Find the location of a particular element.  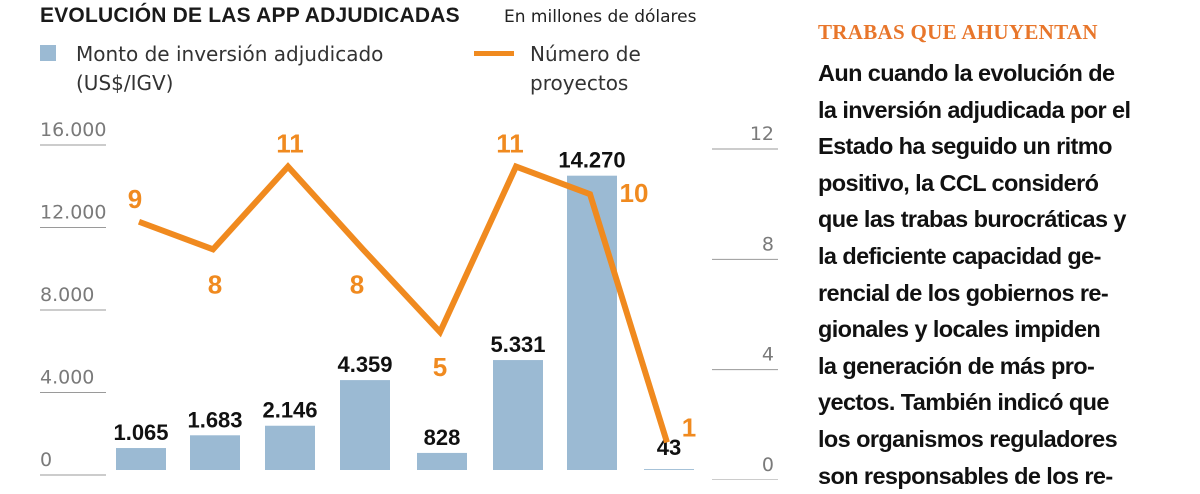

y-right-tick-label: 0 is located at coordinates (768, 465).